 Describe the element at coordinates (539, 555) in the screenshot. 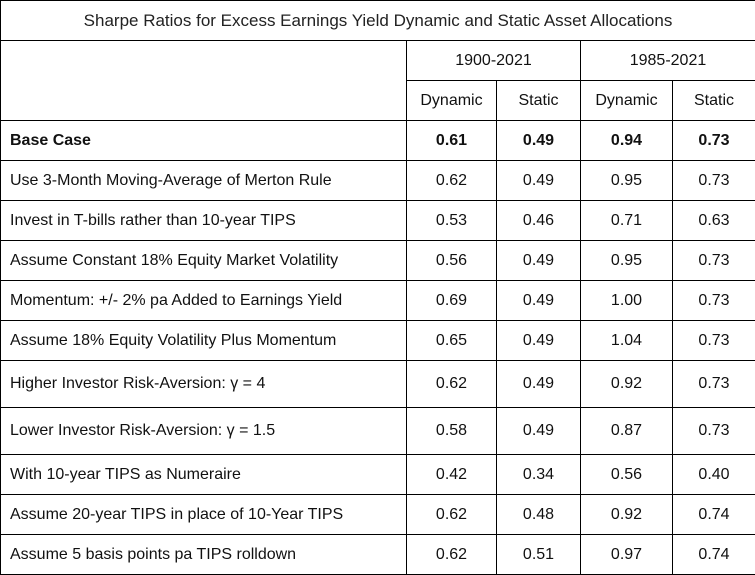

I see `value-cell: 0.51` at that location.